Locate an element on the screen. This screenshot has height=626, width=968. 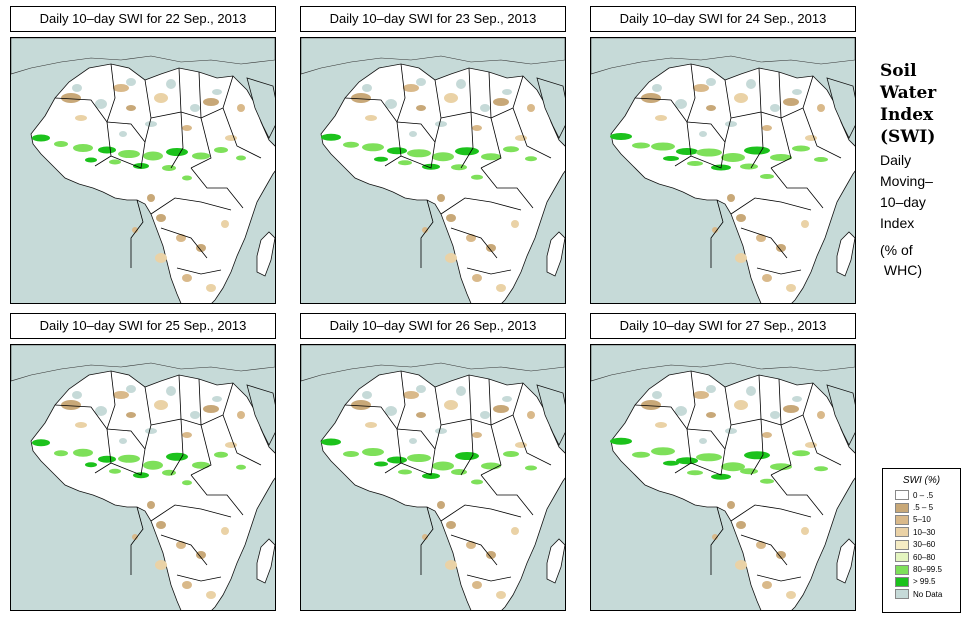
map-area is located at coordinates (433, 477).